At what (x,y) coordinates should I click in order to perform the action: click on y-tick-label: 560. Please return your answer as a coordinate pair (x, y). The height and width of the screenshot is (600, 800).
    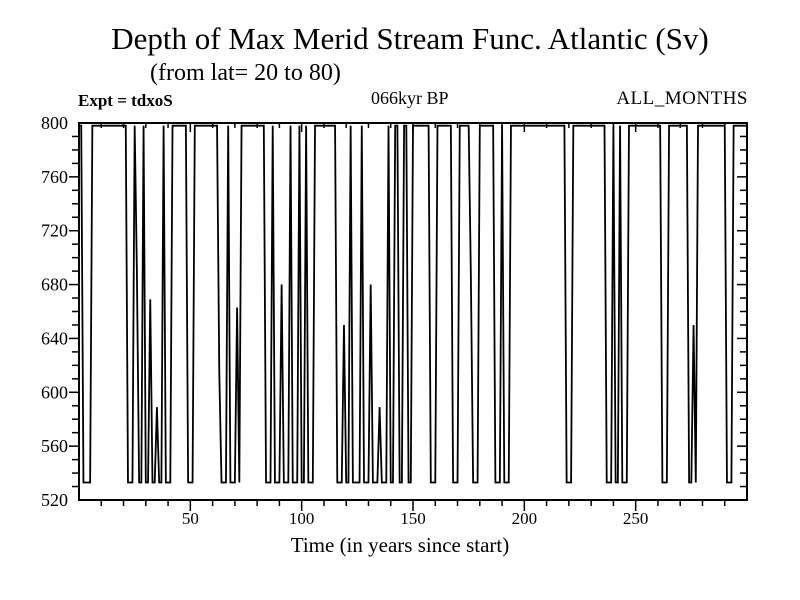
    Looking at the image, I should click on (54, 446).